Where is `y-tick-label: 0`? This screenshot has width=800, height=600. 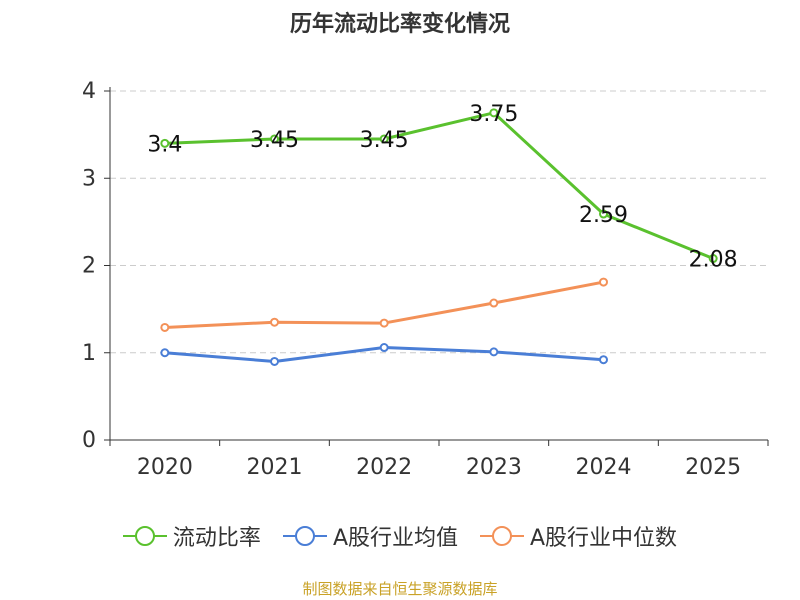 y-tick-label: 0 is located at coordinates (89, 440).